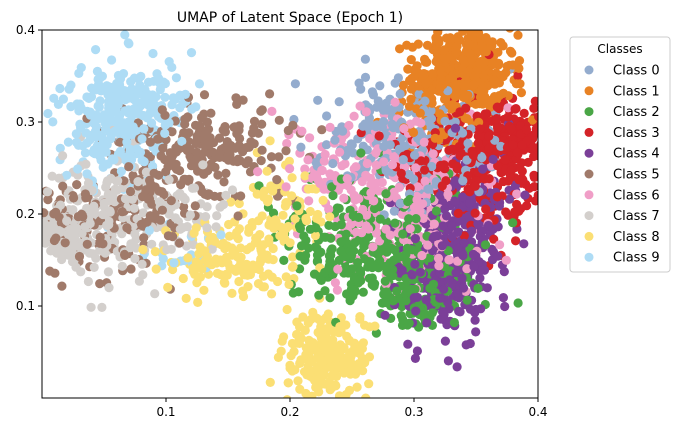 This screenshot has width=679, height=437. Describe the element at coordinates (636, 112) in the screenshot. I see `legend-label-class-2: Class 2` at that location.